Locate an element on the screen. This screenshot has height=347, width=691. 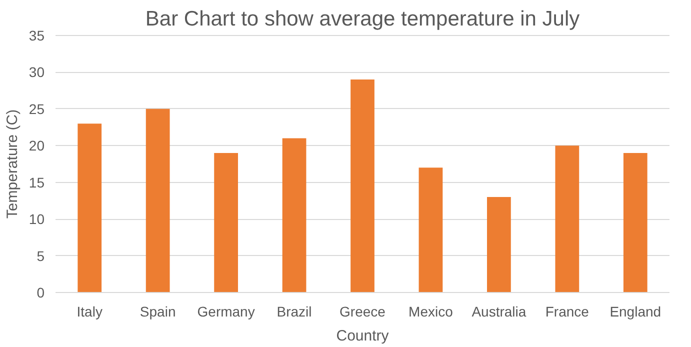
y-tick-label: 20 is located at coordinates (36, 146).